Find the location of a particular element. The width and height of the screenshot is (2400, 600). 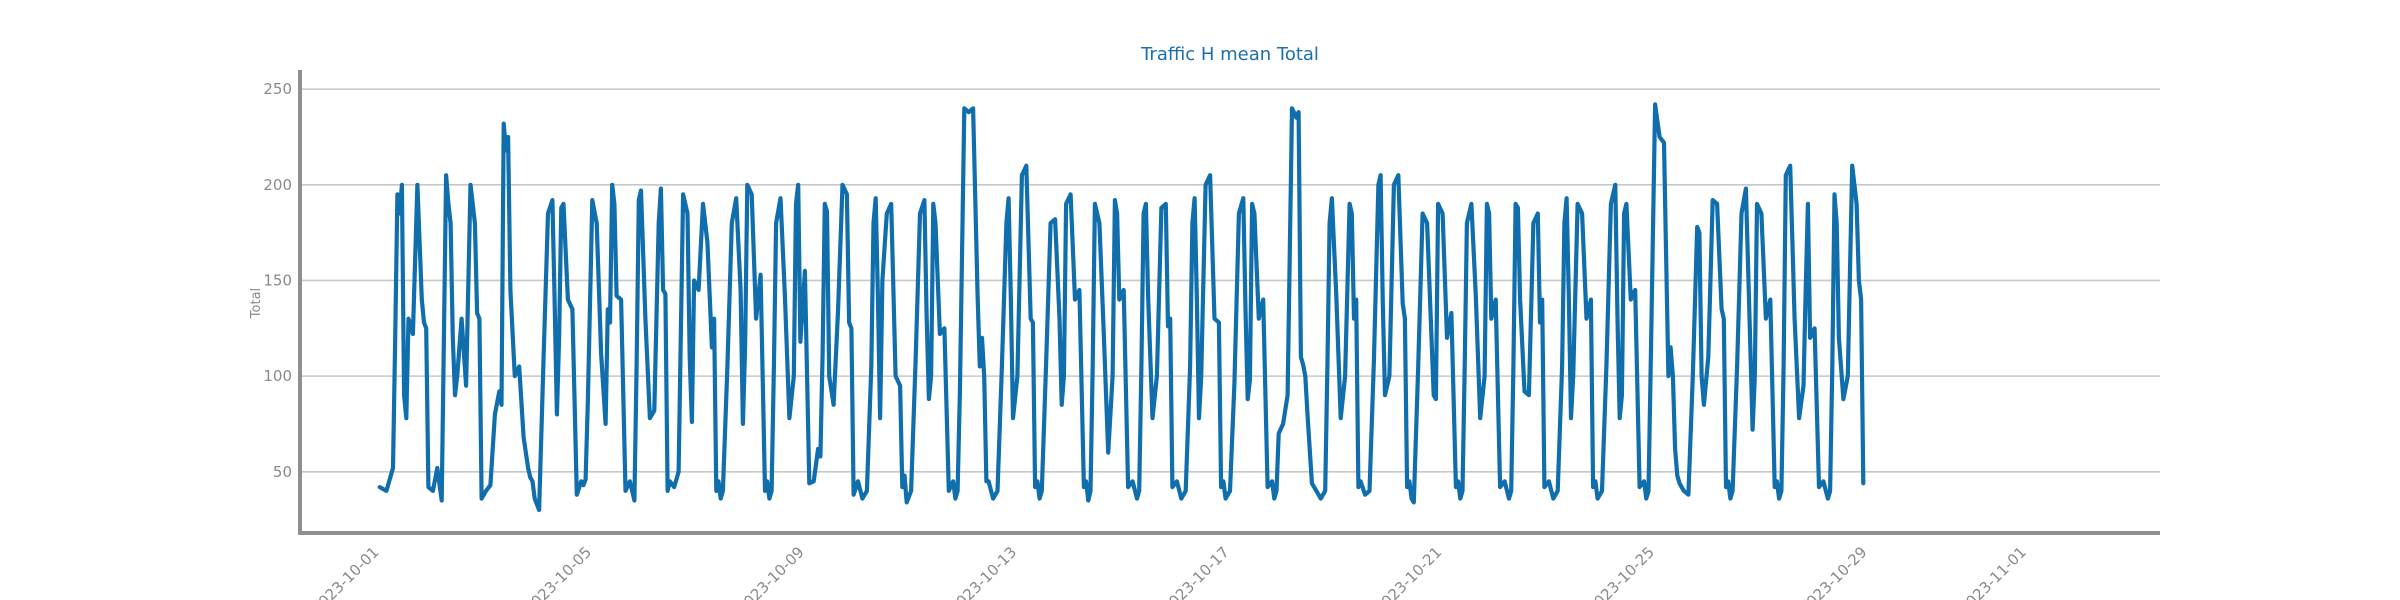

x-tick-label: 2023-10-01 is located at coordinates (345, 571).